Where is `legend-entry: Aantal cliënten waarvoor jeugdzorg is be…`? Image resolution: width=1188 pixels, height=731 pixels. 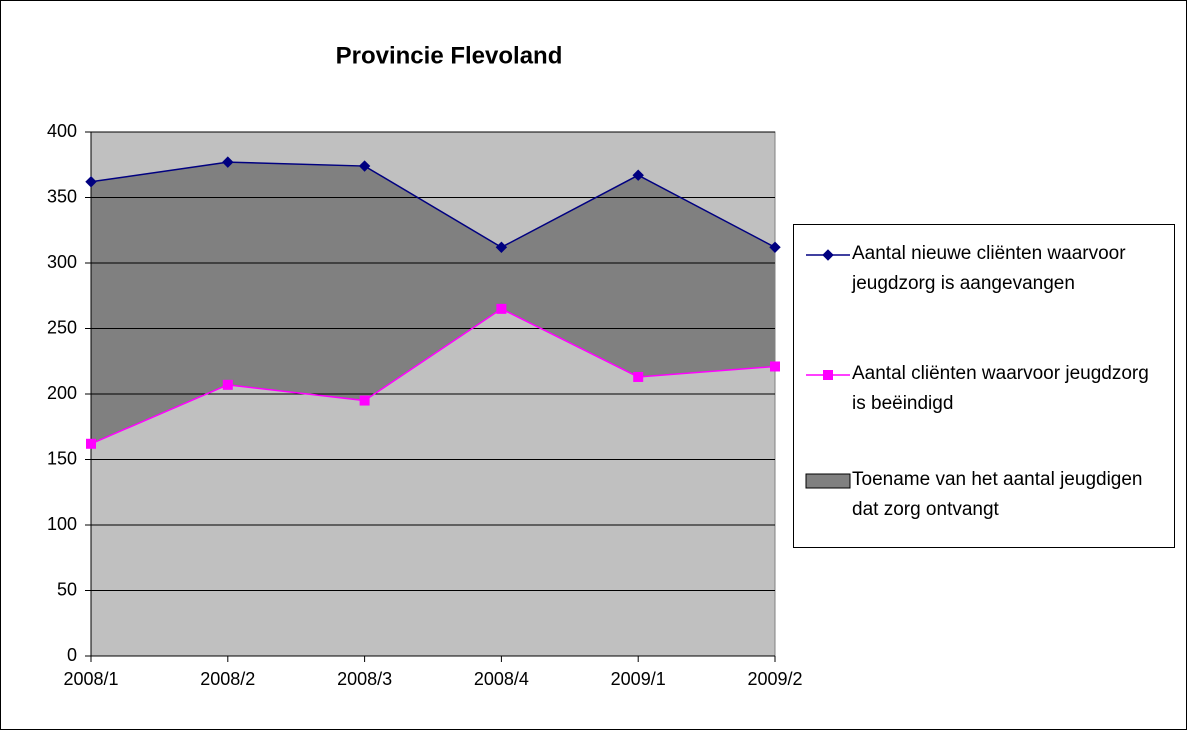 legend-entry: Aantal cliënten waarvoor jeugdzorg is be… is located at coordinates (983, 389).